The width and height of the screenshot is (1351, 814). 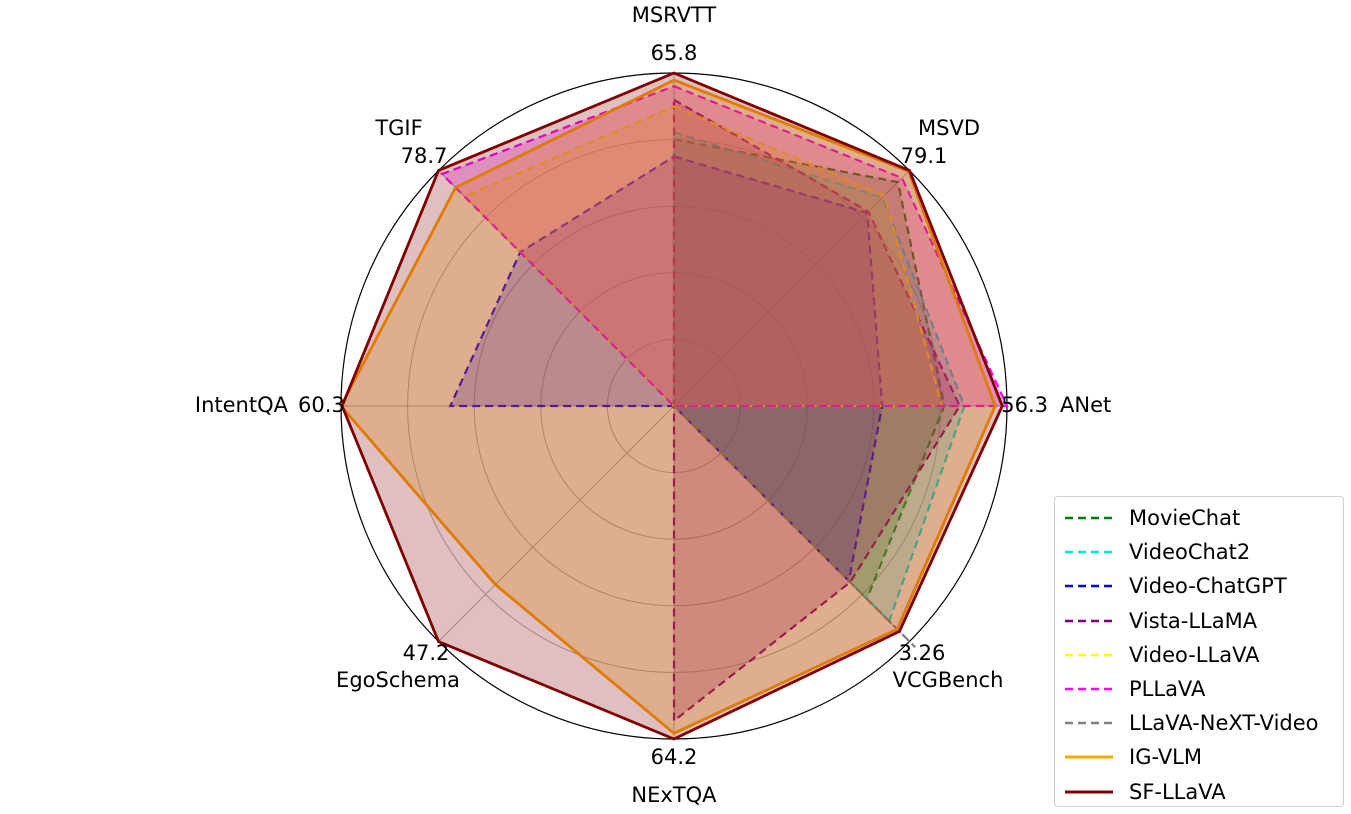 What do you see at coordinates (924, 156) in the screenshot?
I see `axis-max-msvd: 79.1` at bounding box center [924, 156].